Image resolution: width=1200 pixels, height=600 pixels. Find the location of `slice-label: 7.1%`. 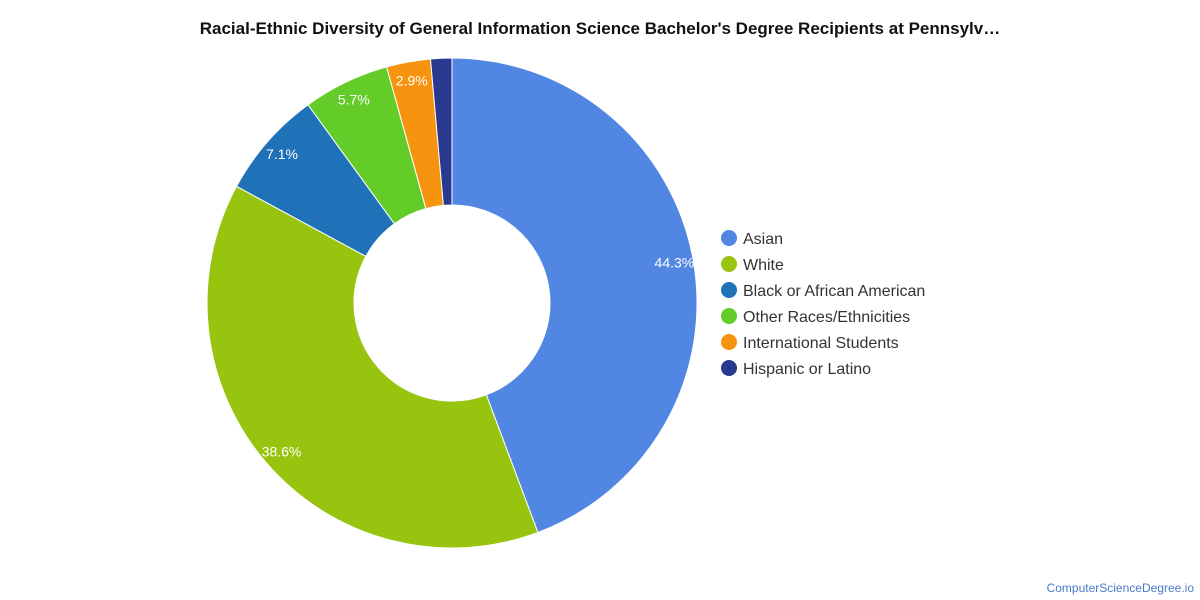

slice-label: 7.1% is located at coordinates (282, 154).